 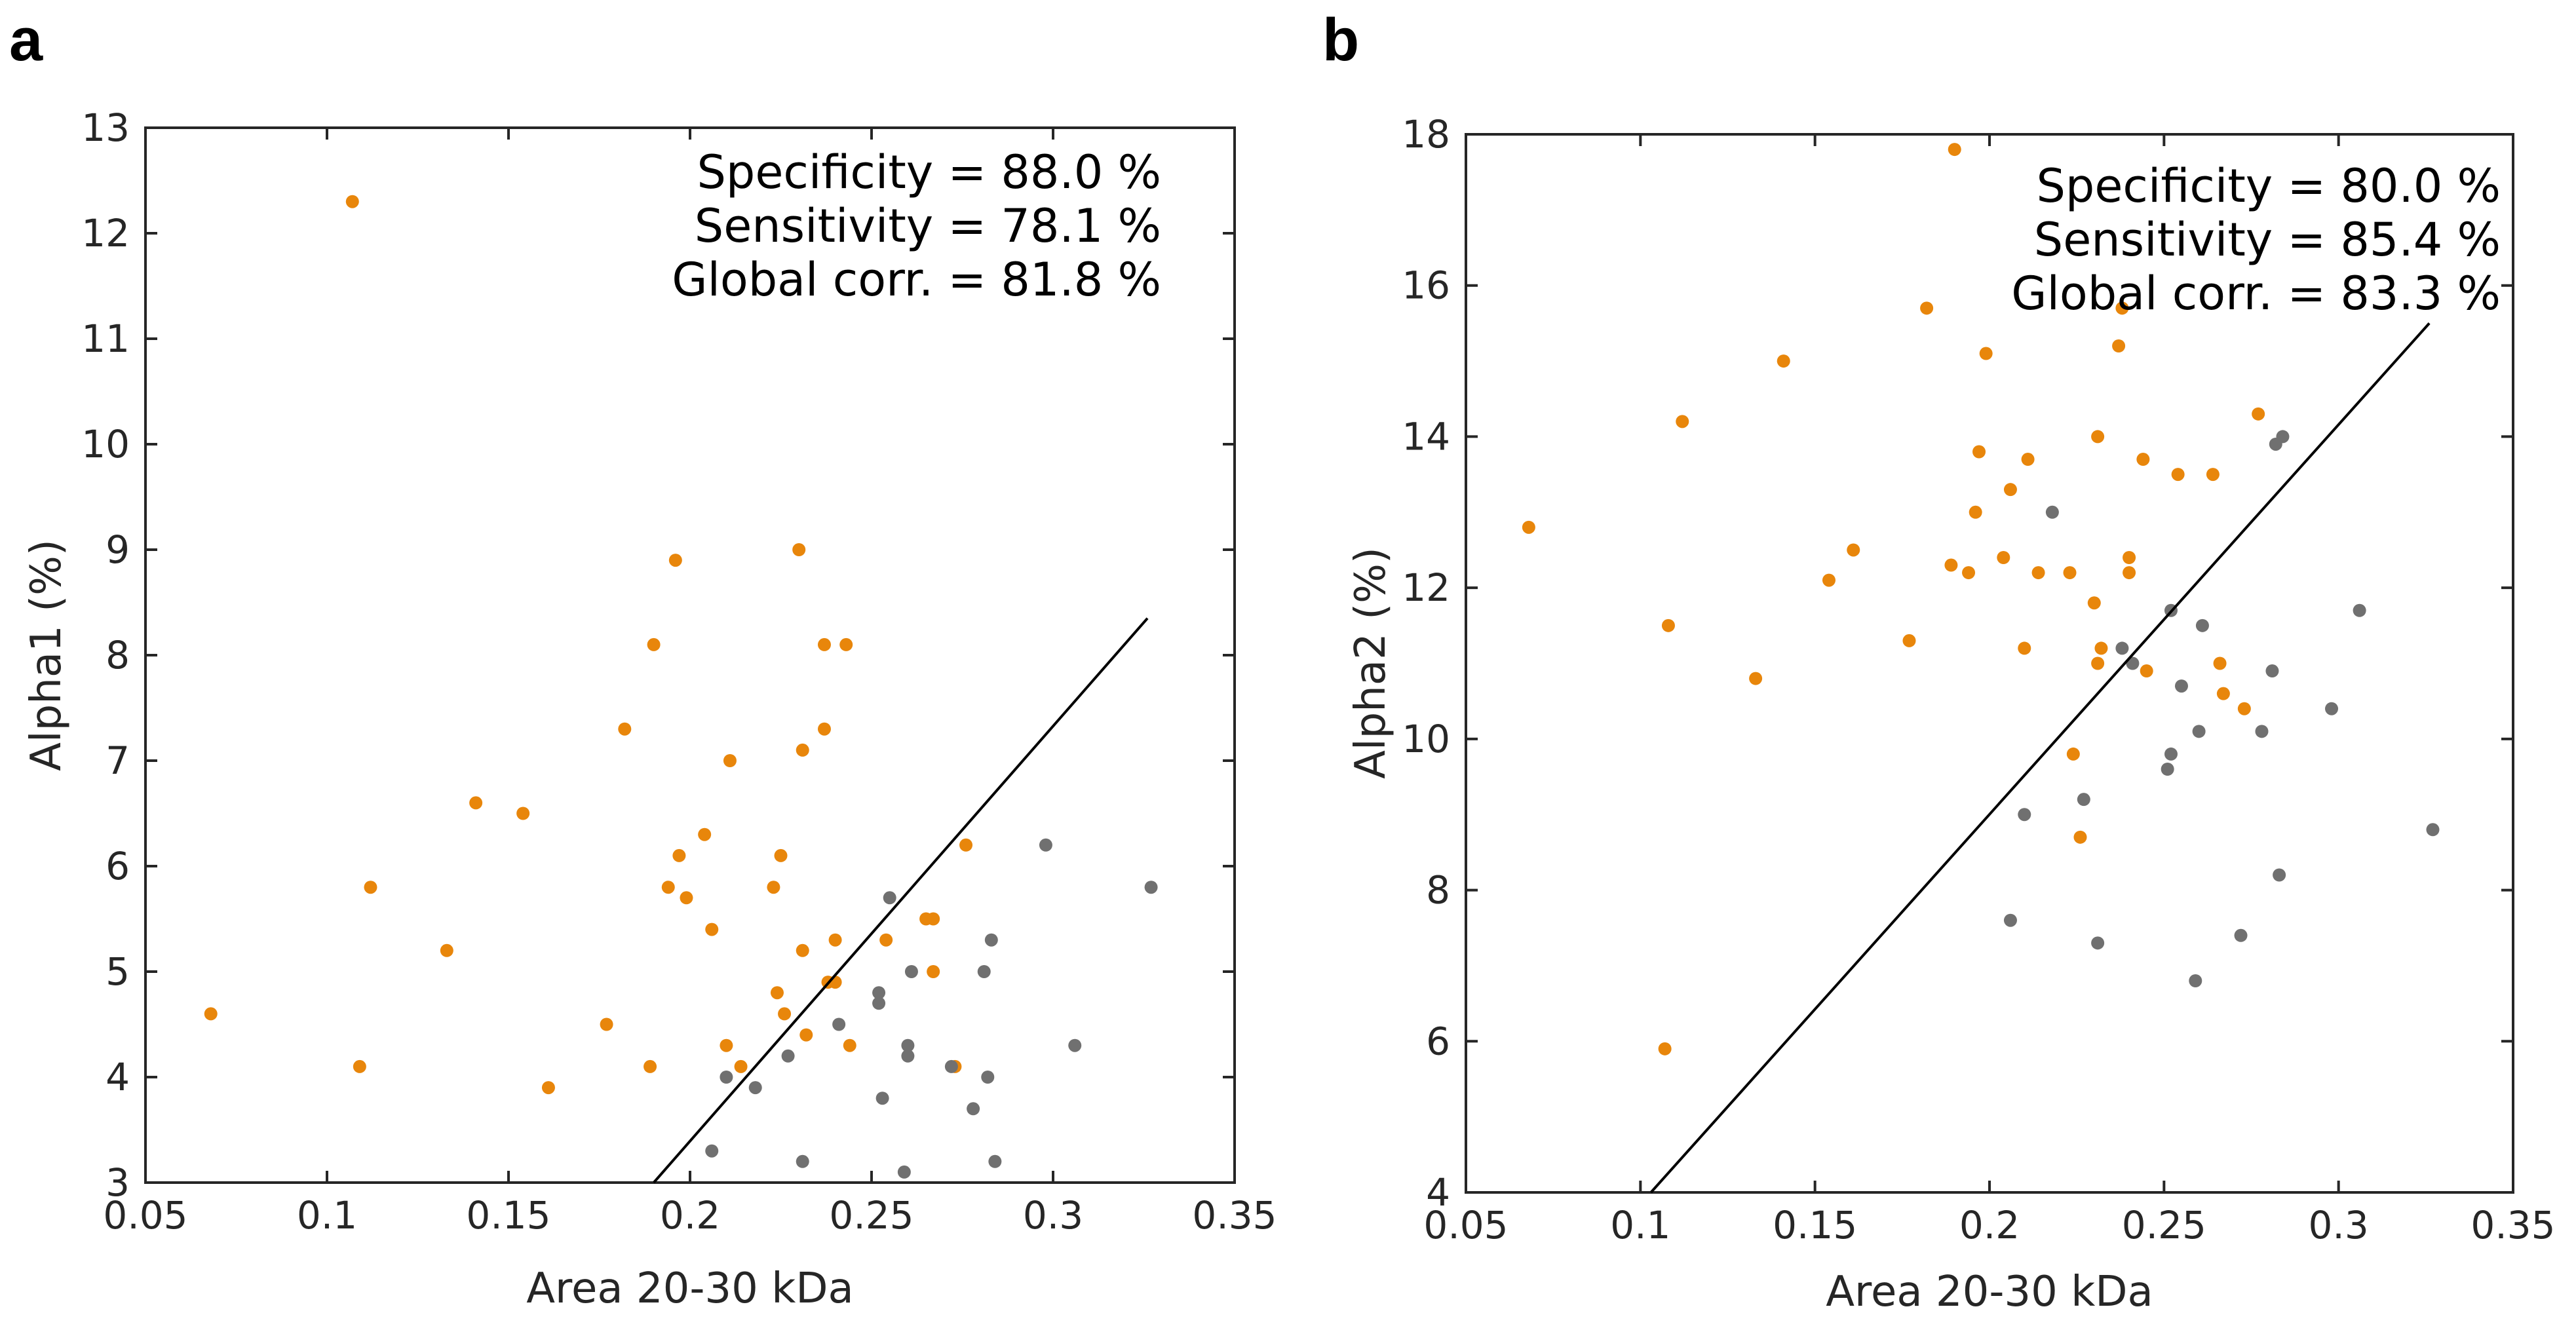 I want to click on panel-b-letter: b, so click(x=1340, y=40).